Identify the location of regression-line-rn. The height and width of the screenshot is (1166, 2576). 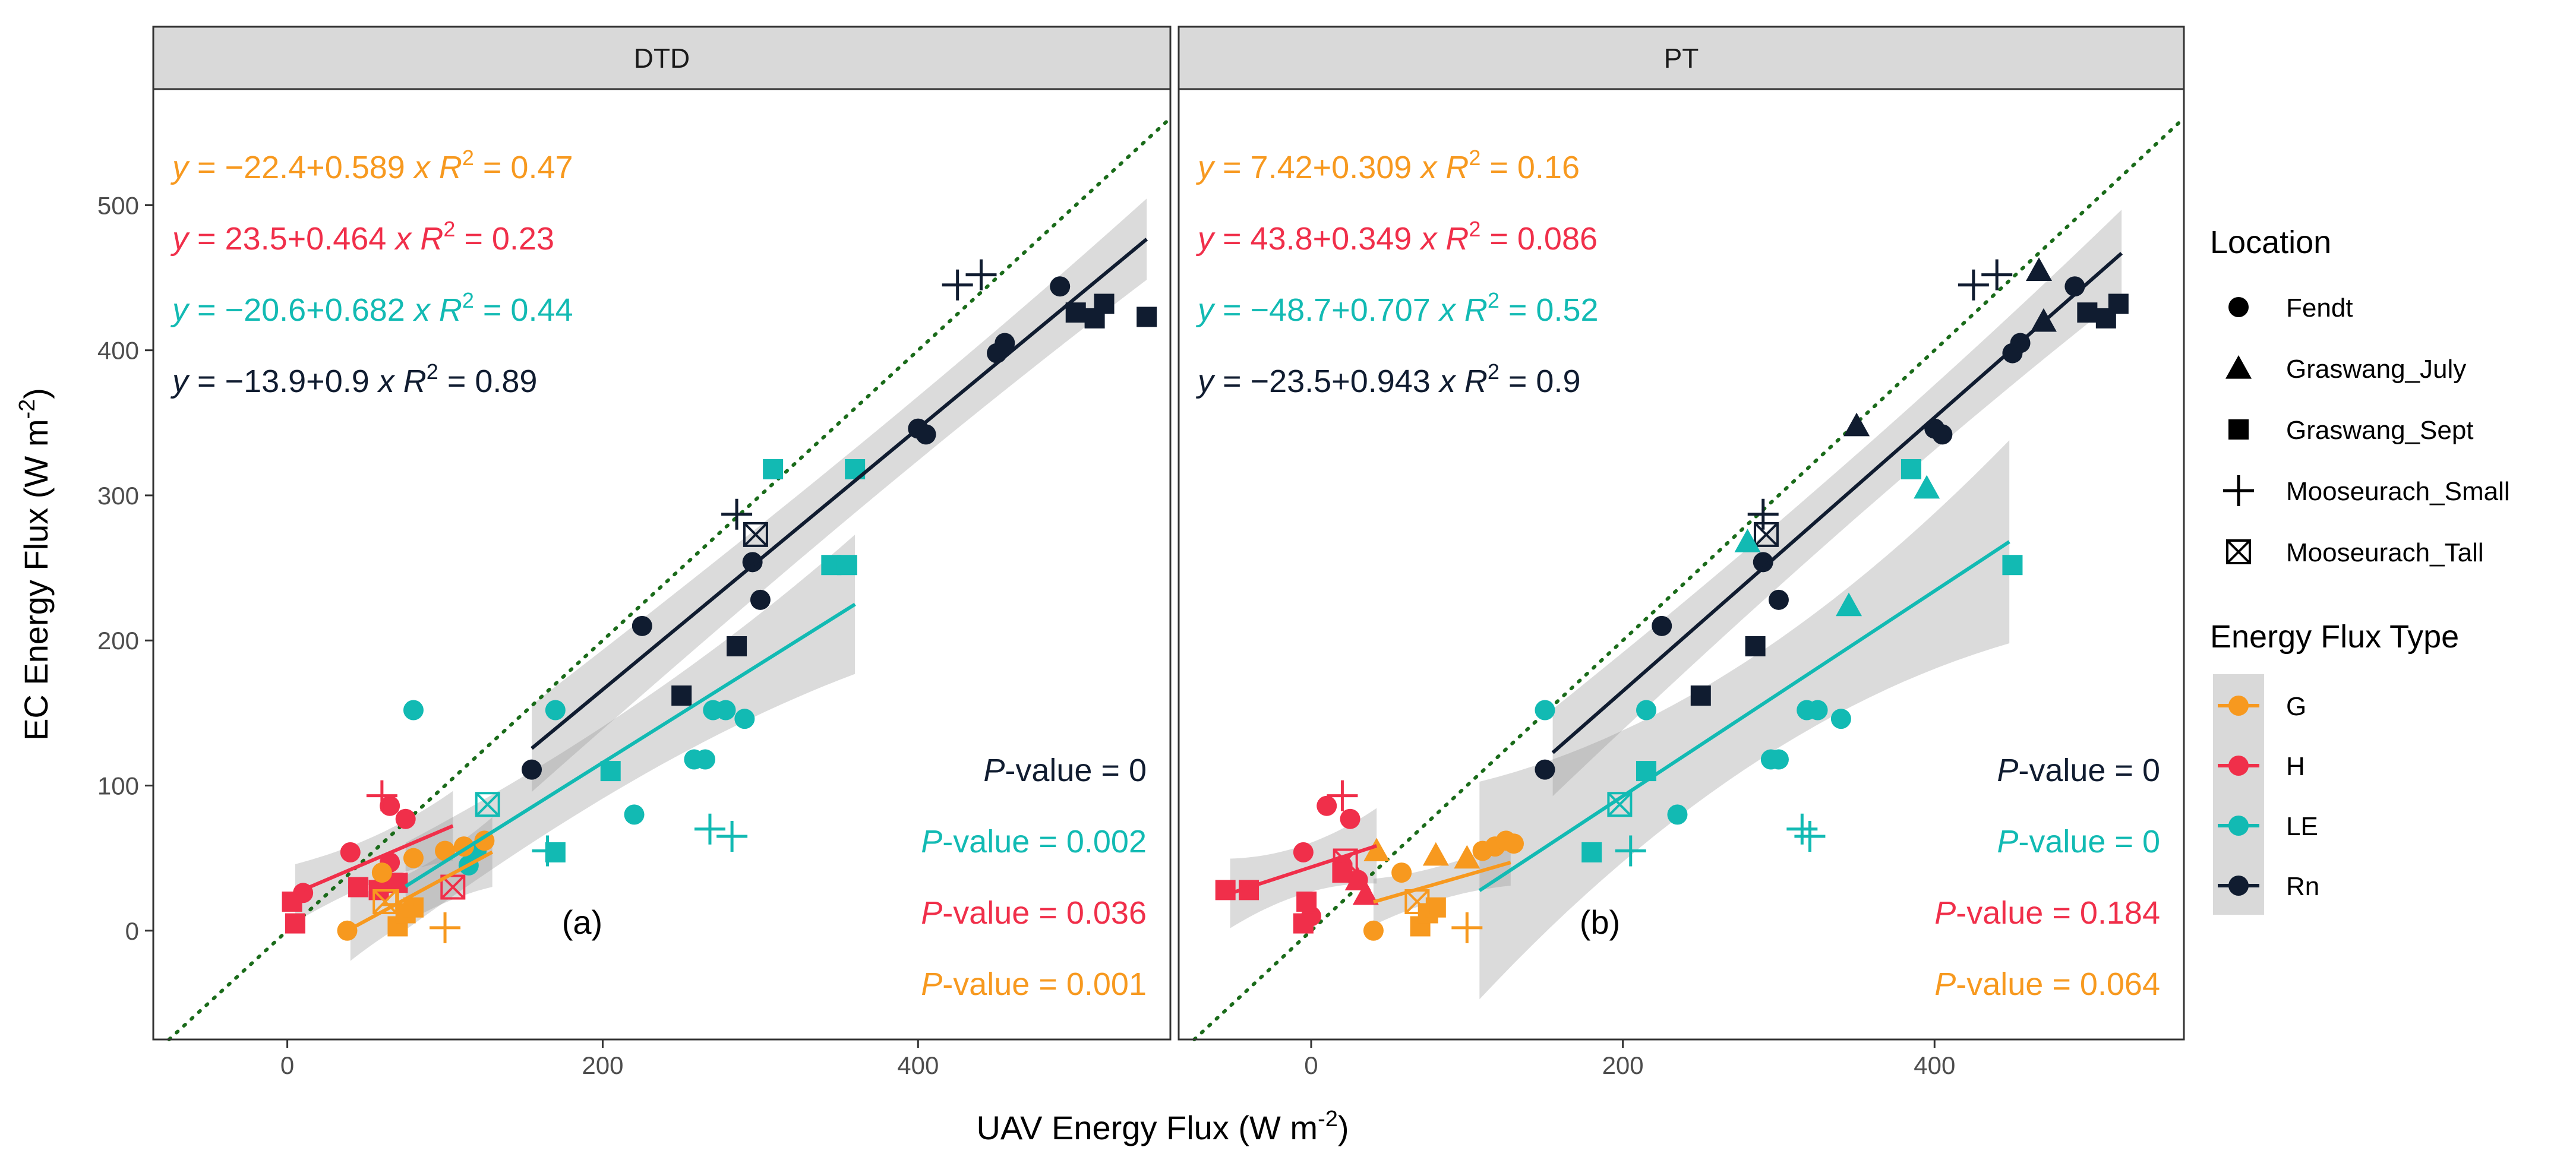
(1837, 503).